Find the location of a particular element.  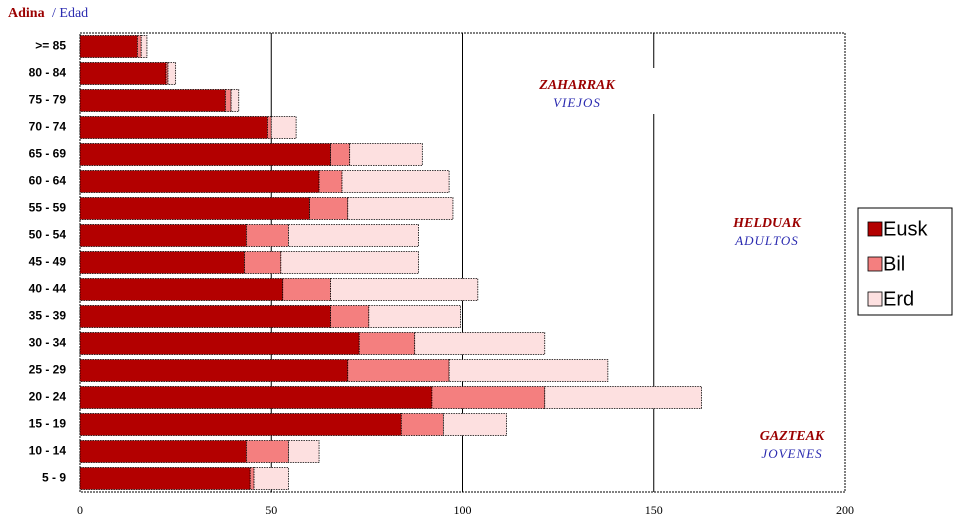

y-tick-label: 15 - 19 is located at coordinates (48, 424).